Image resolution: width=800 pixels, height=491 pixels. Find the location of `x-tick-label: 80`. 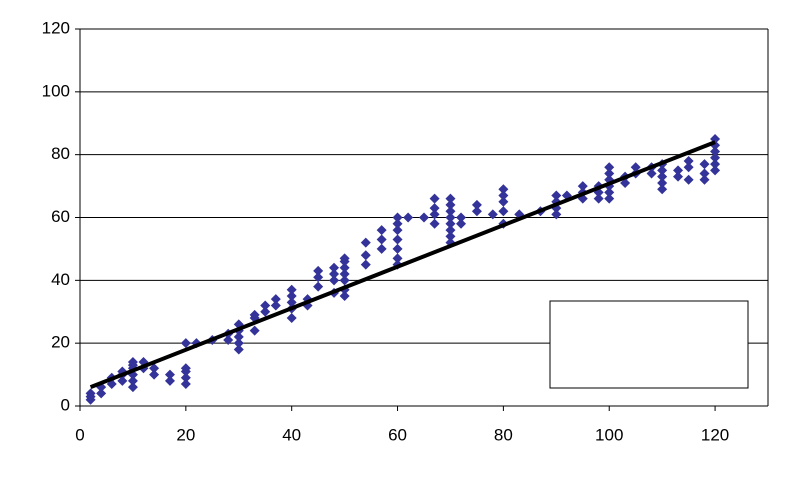

x-tick-label: 80 is located at coordinates (503, 434).